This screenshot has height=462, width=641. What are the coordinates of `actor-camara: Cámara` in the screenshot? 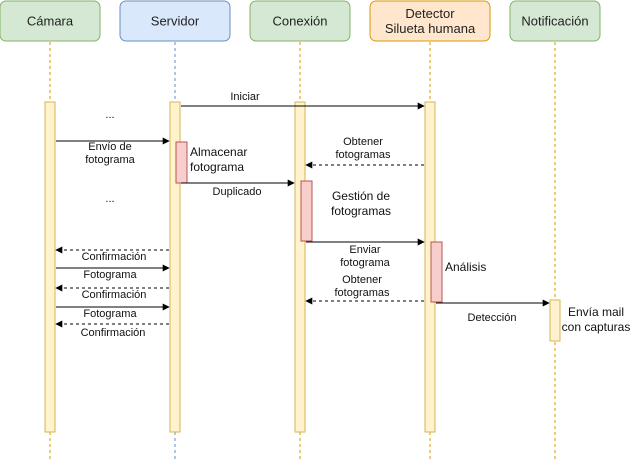 It's located at (50, 21).